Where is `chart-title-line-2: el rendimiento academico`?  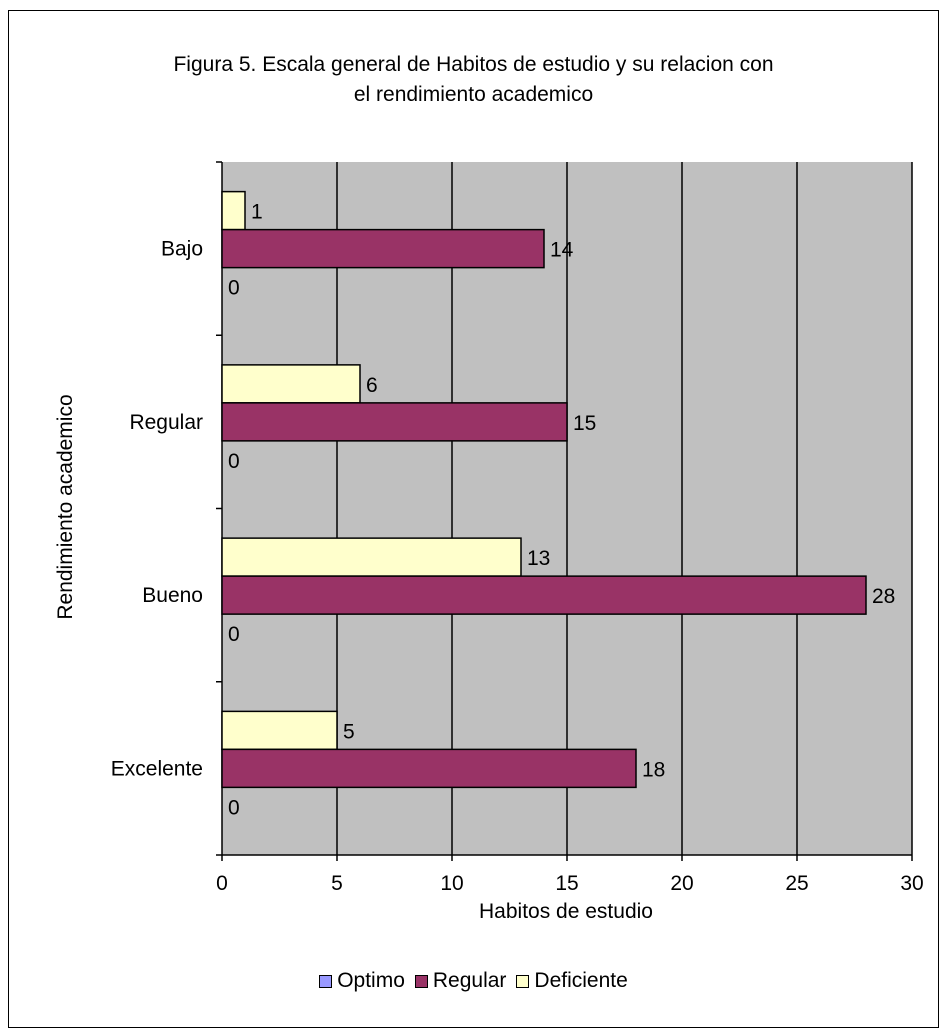
chart-title-line-2: el rendimiento academico is located at coordinates (473, 94).